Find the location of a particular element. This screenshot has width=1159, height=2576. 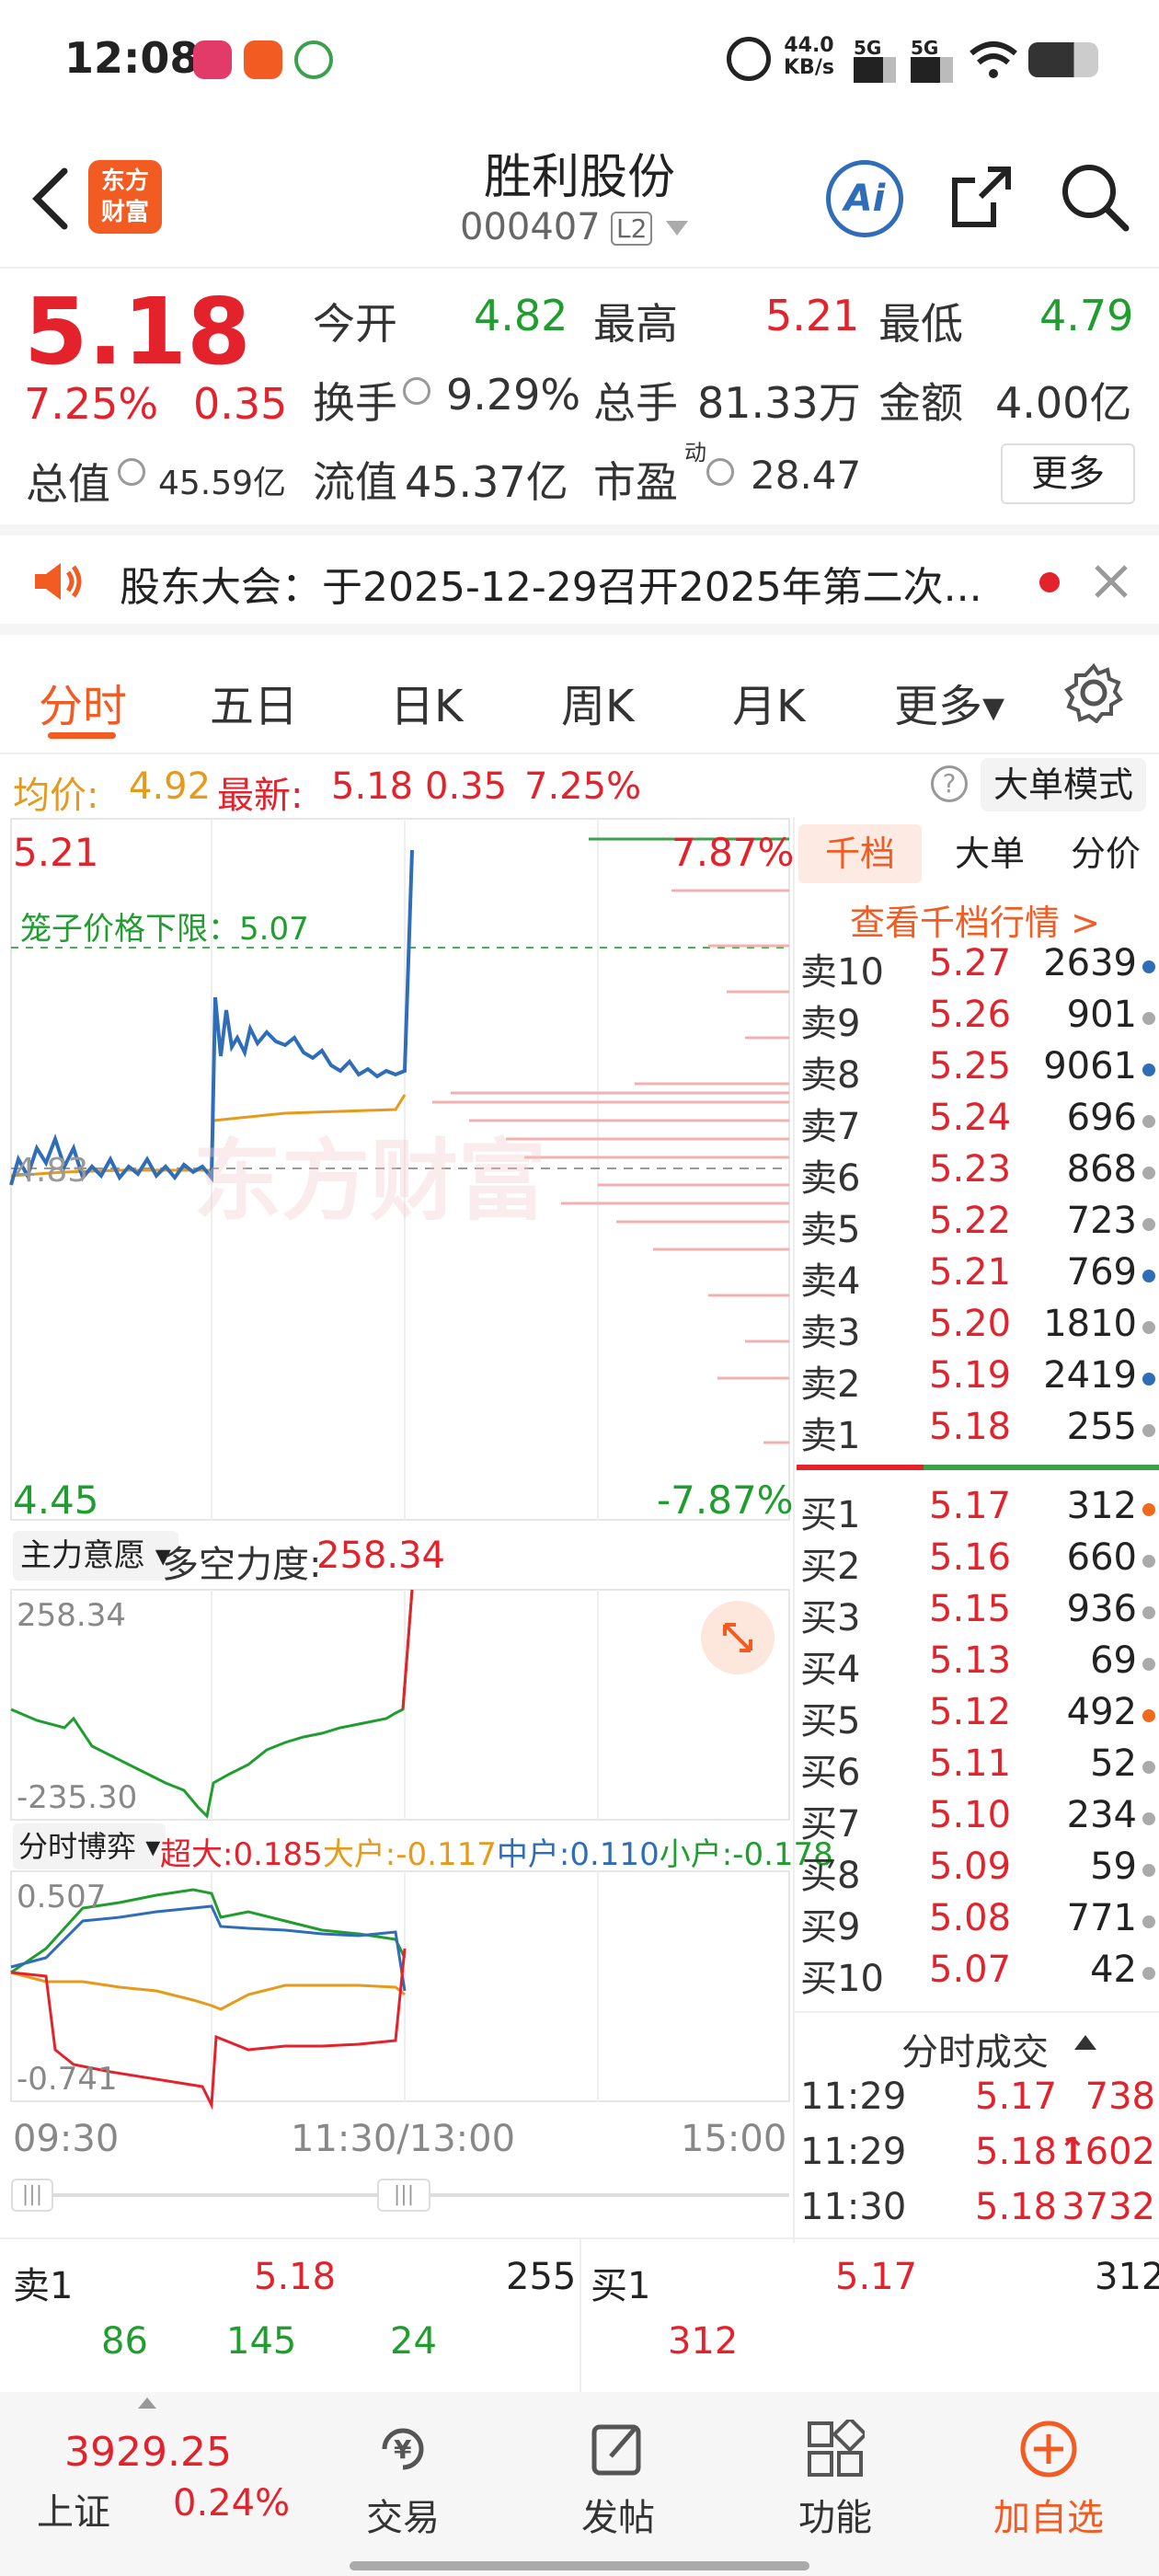

bid-volume: 771 is located at coordinates (1101, 1918).